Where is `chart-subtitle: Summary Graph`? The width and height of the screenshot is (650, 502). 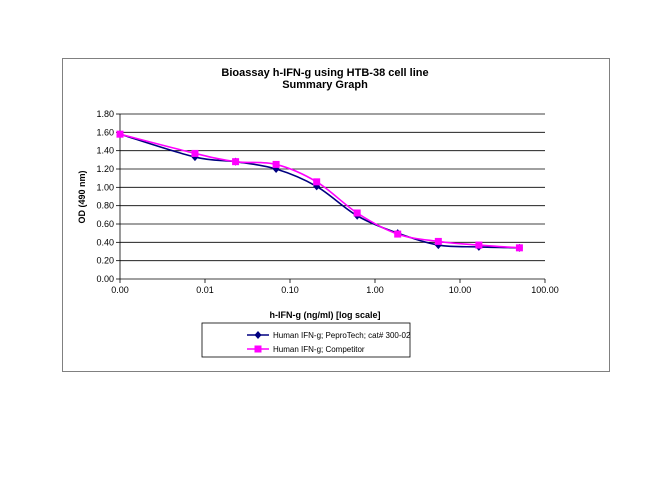 chart-subtitle: Summary Graph is located at coordinates (325, 85).